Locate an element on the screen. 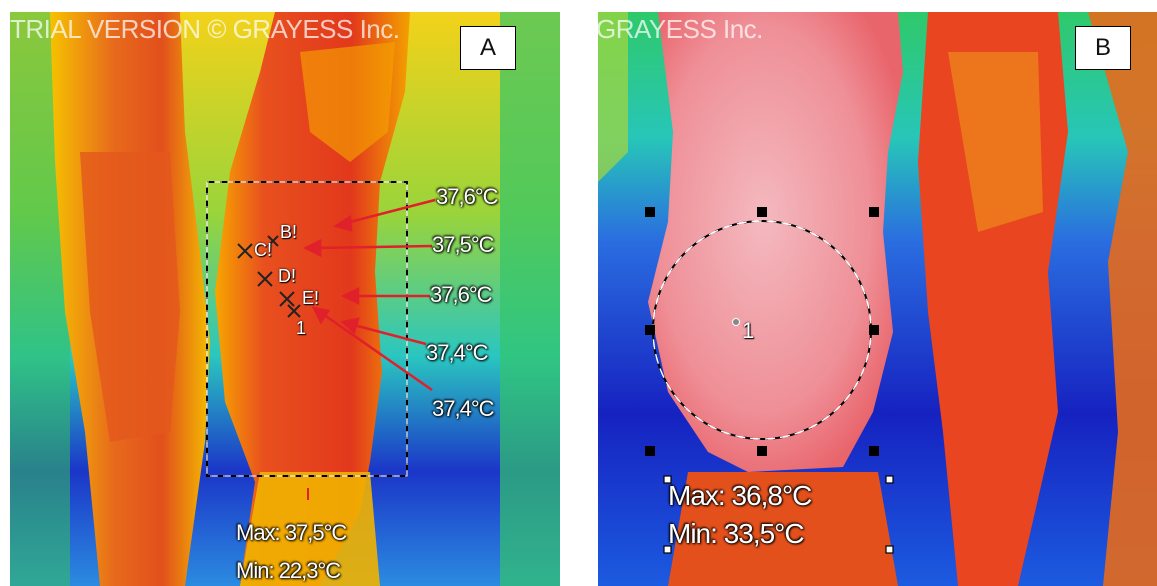  max-value: 36,8°C is located at coordinates (771, 495).